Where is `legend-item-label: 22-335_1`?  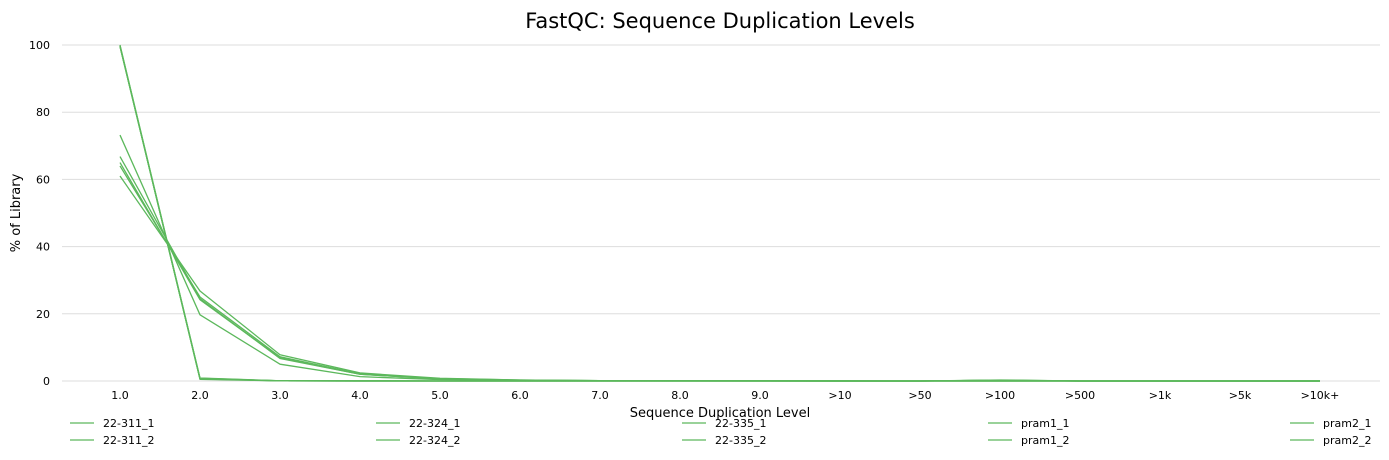 legend-item-label: 22-335_1 is located at coordinates (740, 423).